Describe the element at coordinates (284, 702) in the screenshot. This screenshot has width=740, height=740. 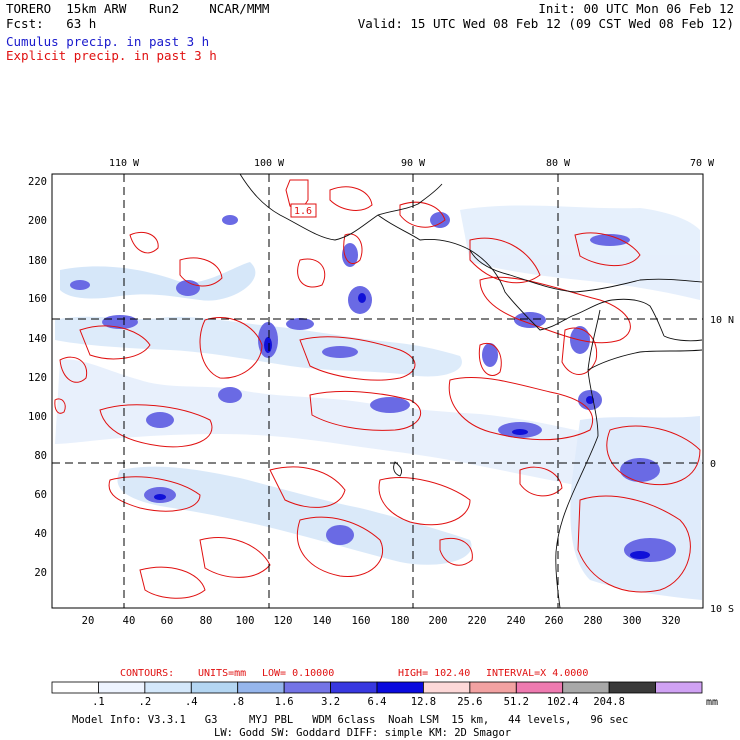
I see `colorbar-label: 1.6` at that location.